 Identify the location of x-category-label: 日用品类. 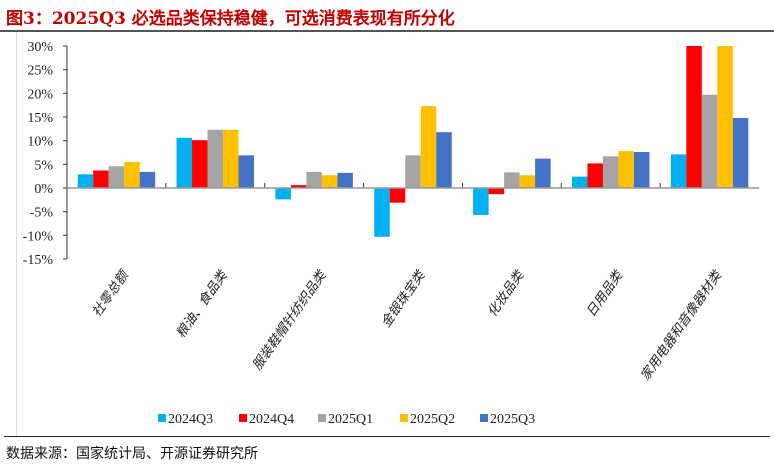
(605, 293).